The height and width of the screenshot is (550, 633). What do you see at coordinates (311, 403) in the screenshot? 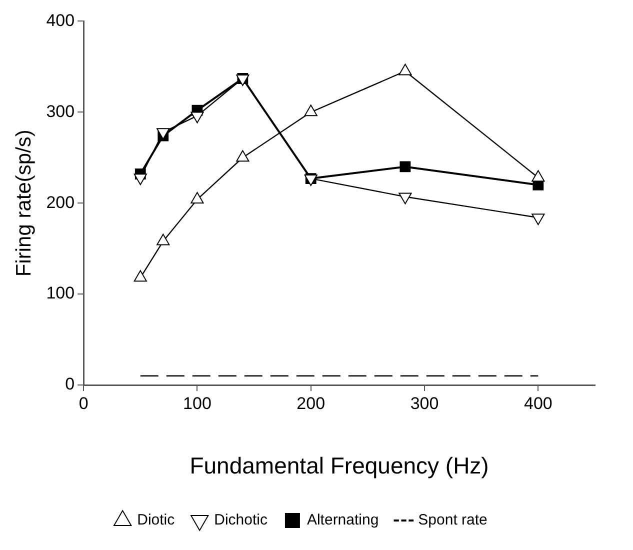
I see `x-tick-label: 200` at bounding box center [311, 403].